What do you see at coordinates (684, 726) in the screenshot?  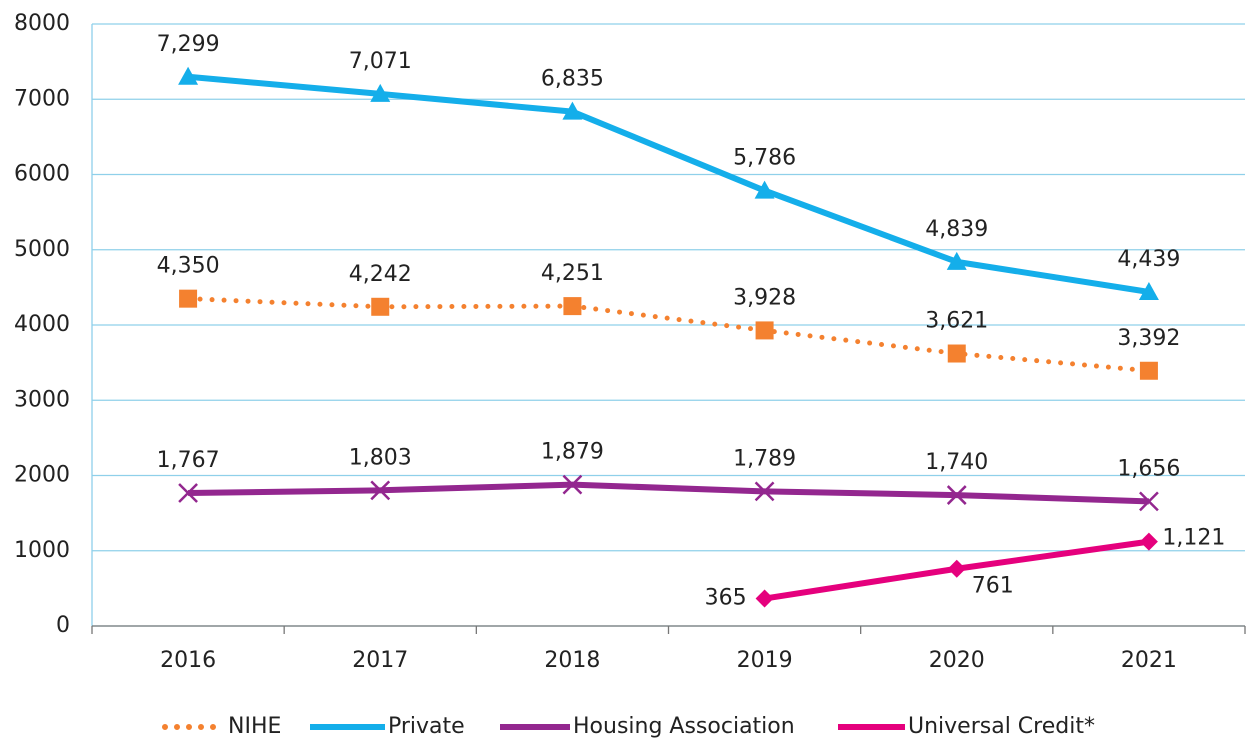 I see `legend-label: Housing Association` at bounding box center [684, 726].